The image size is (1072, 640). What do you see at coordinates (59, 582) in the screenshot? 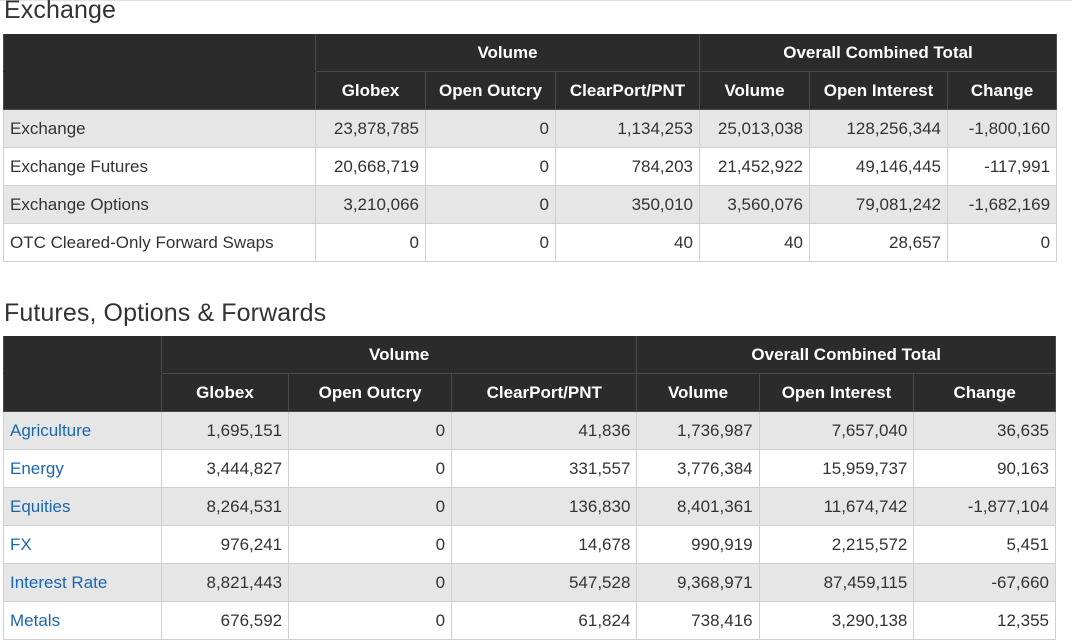
I see `category-link: Interest Rate` at bounding box center [59, 582].